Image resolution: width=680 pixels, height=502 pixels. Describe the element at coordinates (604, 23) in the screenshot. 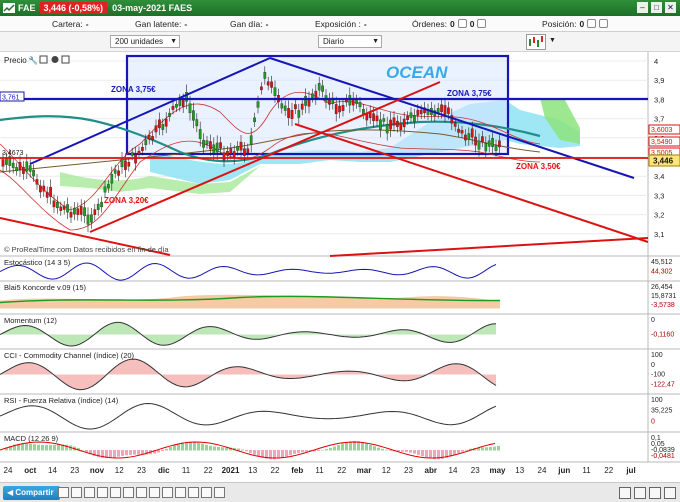

I see `position-close-icon` at that location.